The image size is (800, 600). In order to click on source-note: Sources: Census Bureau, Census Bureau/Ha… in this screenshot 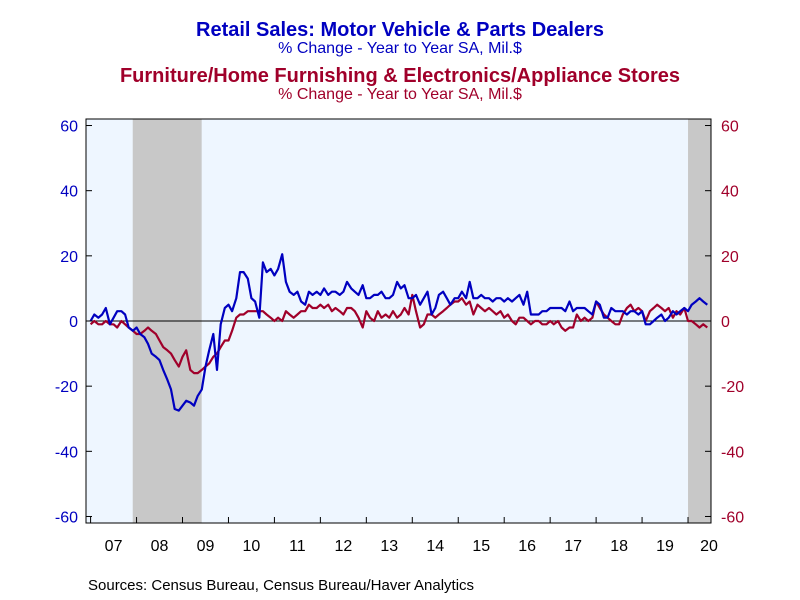, I will do `click(281, 585)`.